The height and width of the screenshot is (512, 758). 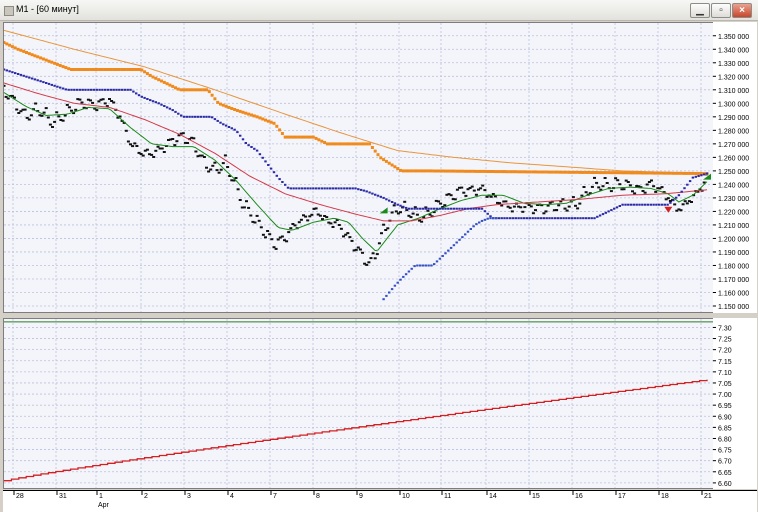 I want to click on time-axis: 28 31 1 2 3 4 7 8 9 10 11 14 15 16 17 18 21 Apr, so click(x=380, y=501).